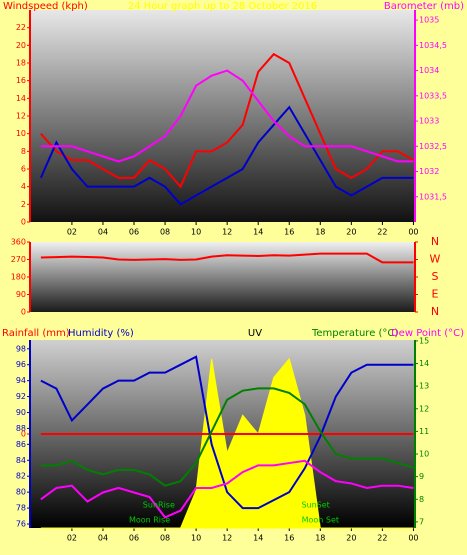 The width and height of the screenshot is (467, 555). What do you see at coordinates (149, 520) in the screenshot?
I see `annotation: Moon Rise` at bounding box center [149, 520].